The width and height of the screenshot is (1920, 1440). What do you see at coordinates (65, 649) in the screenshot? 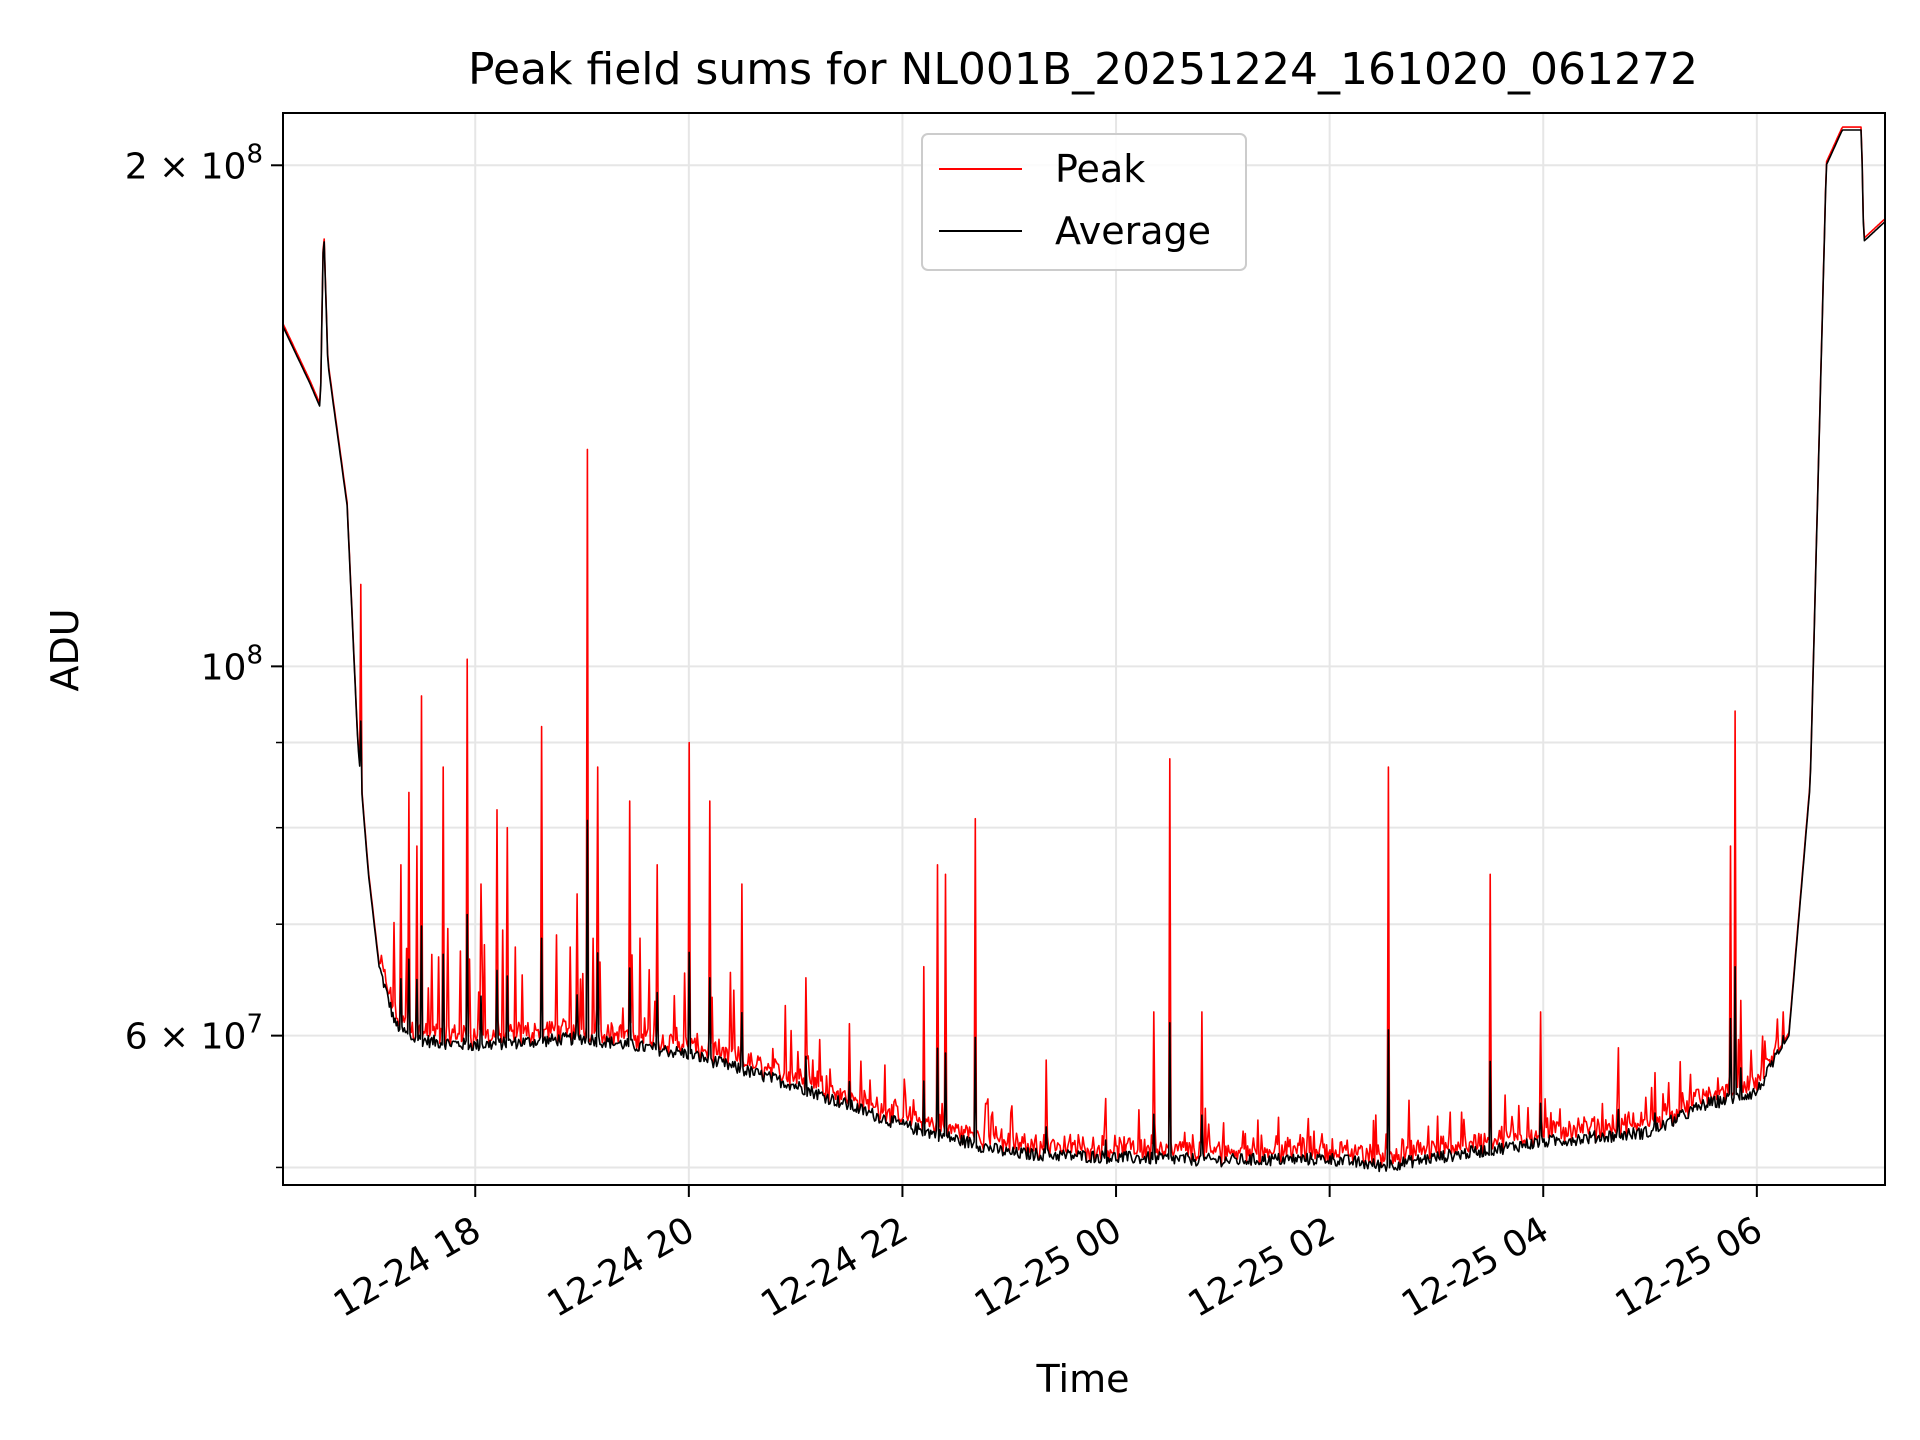
I see `y-axis-label: ADU` at bounding box center [65, 649].